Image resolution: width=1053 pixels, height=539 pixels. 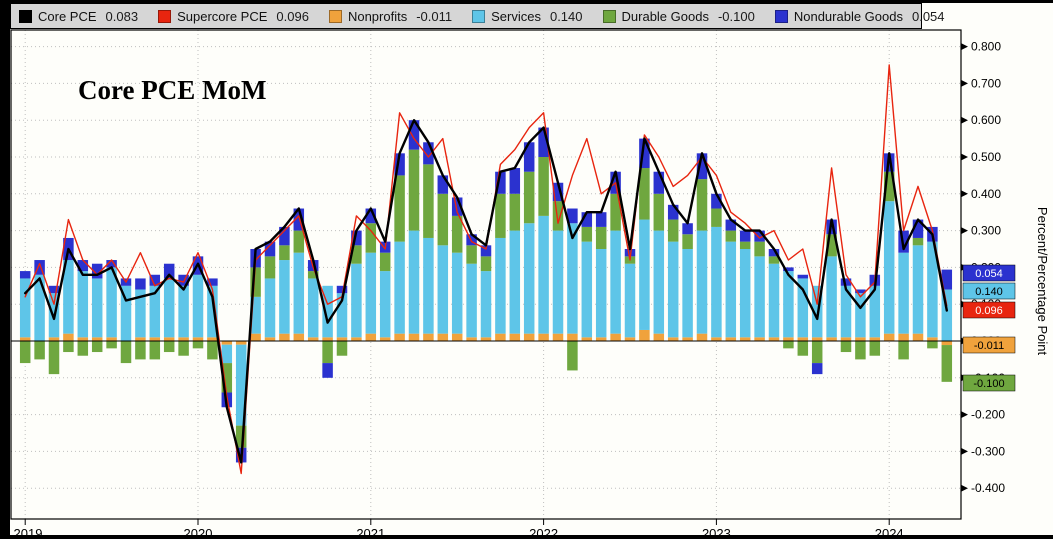 I want to click on legend-item-nonprofits: Nonprofits -0.011, so click(x=390, y=16).